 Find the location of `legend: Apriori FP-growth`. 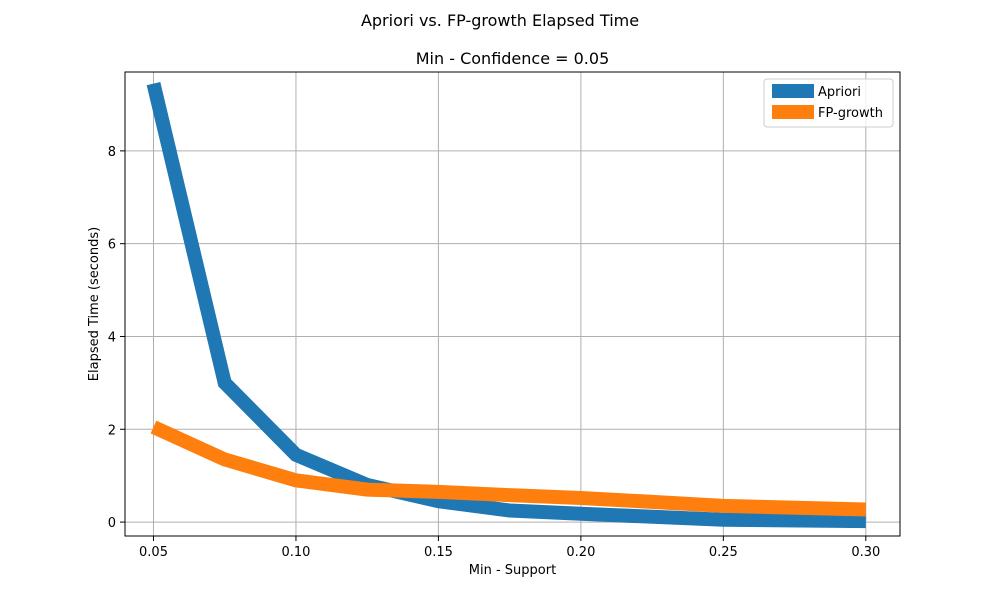

legend: Apriori FP-growth is located at coordinates (828, 103).